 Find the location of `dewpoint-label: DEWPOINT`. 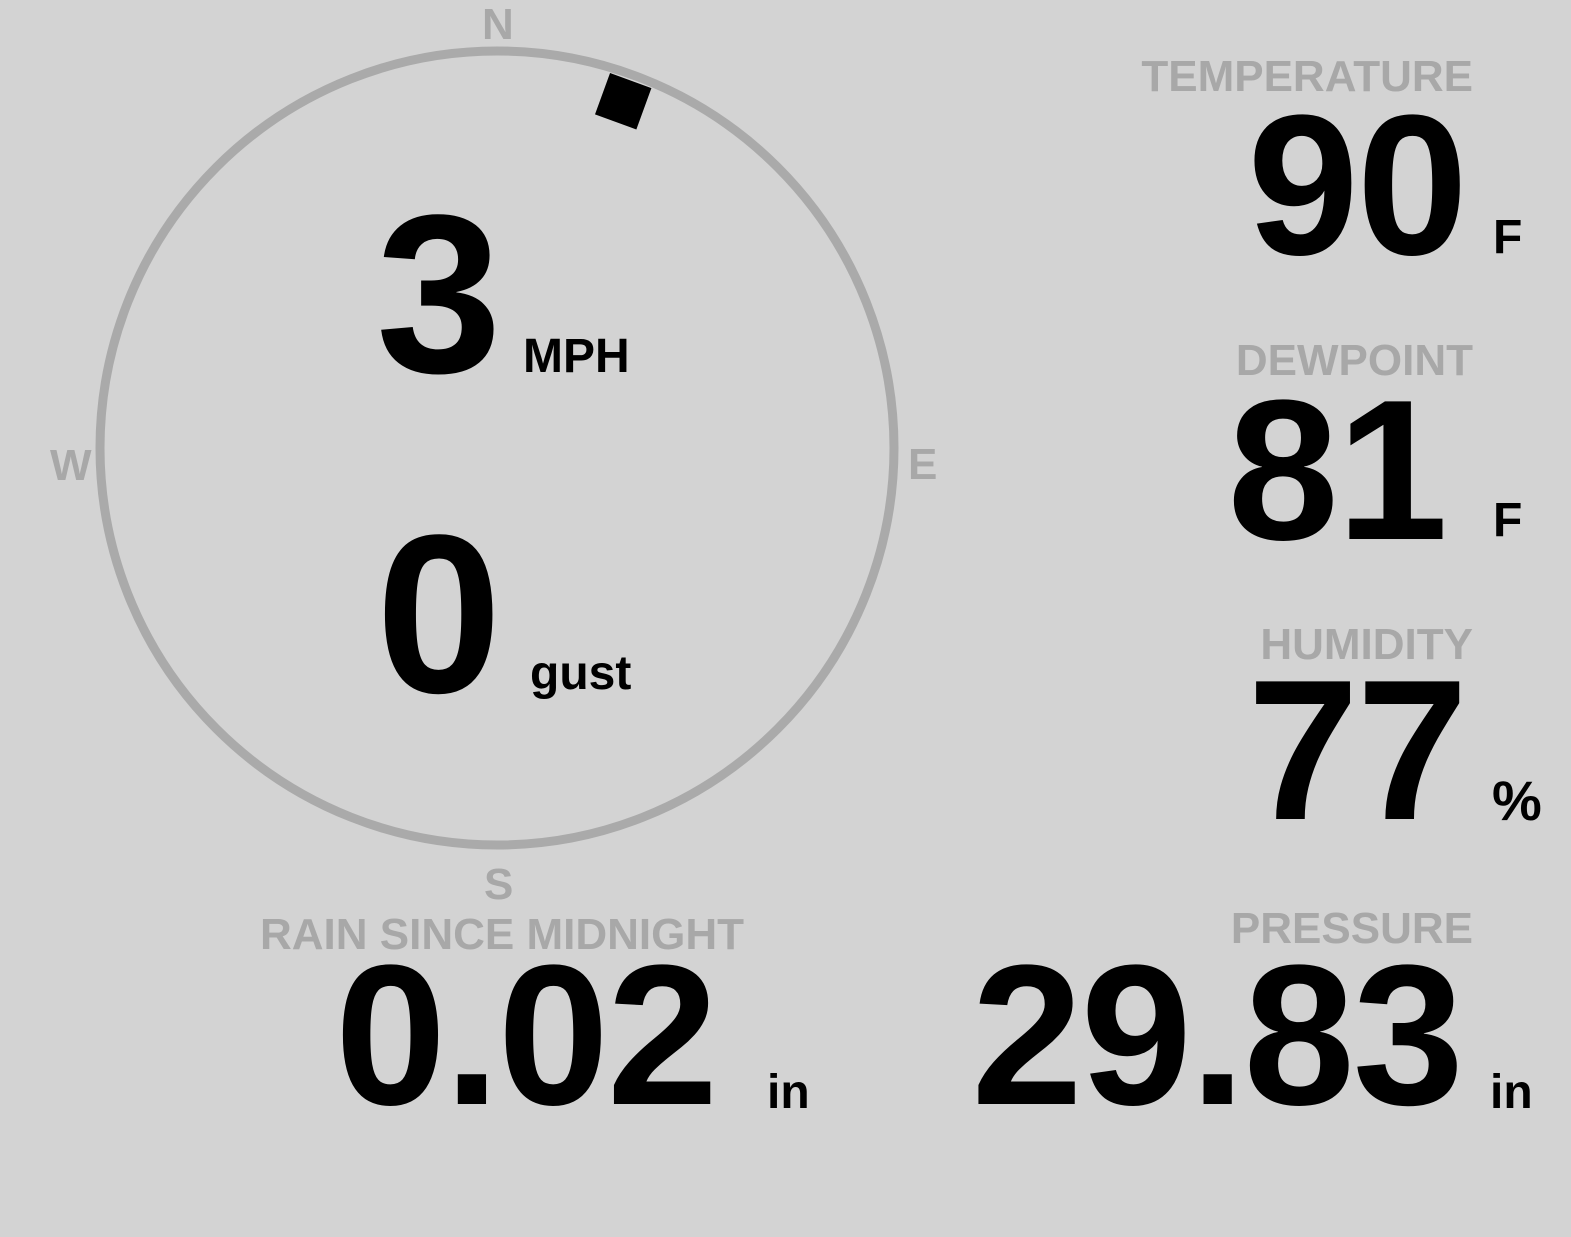

dewpoint-label: DEWPOINT is located at coordinates (1354, 360).